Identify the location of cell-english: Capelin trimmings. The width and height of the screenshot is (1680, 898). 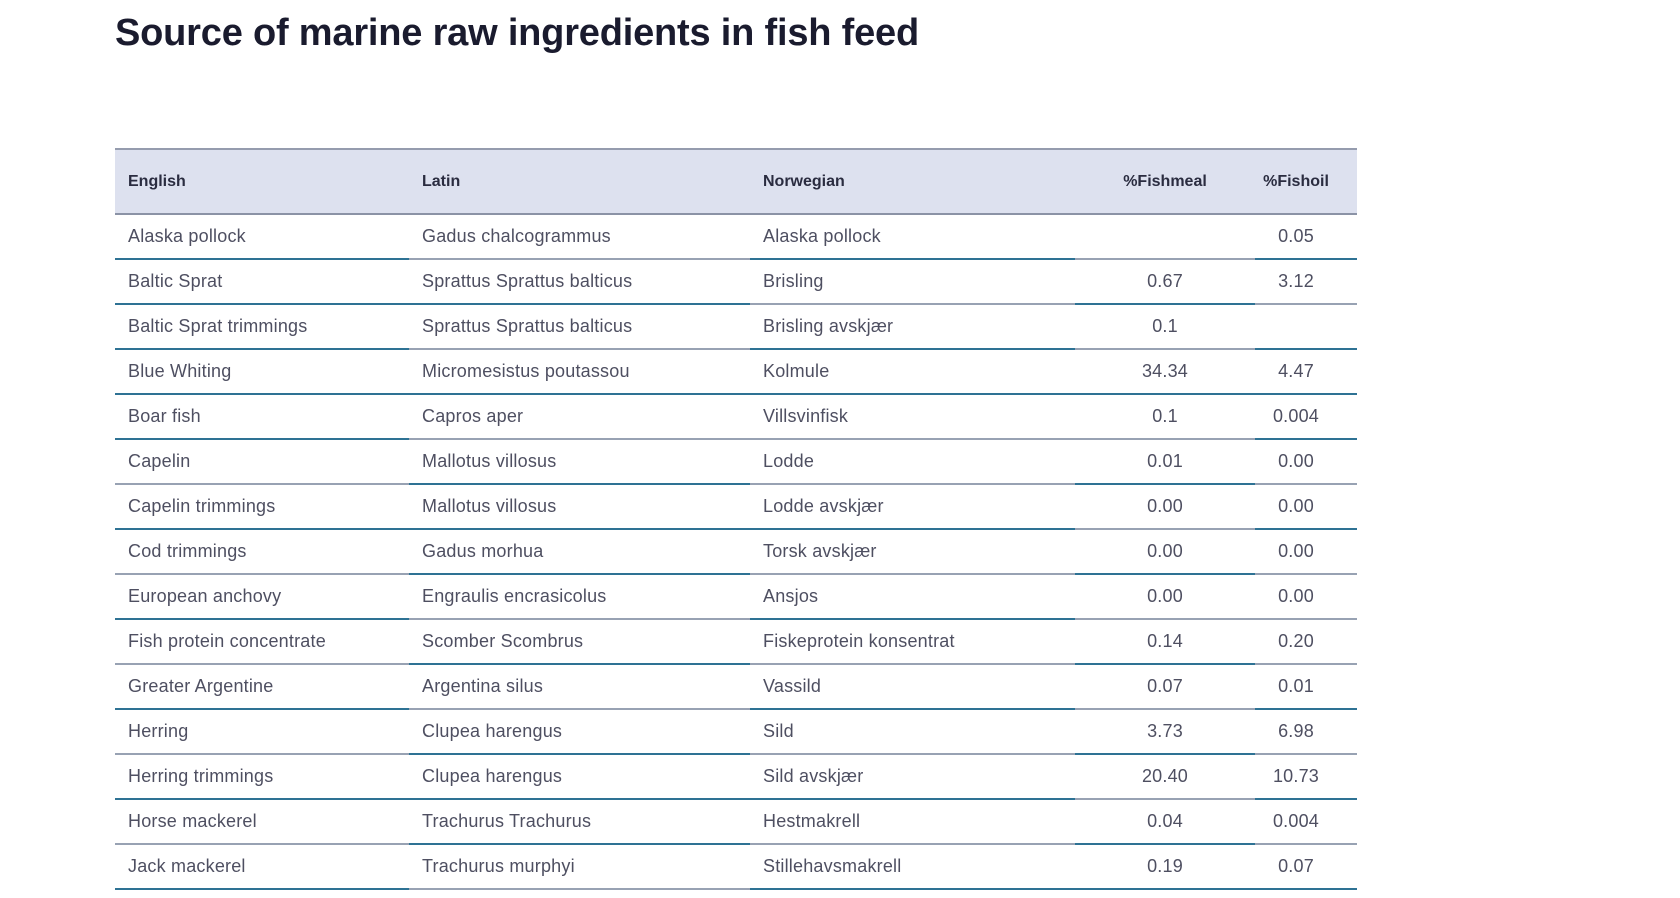
(262, 507).